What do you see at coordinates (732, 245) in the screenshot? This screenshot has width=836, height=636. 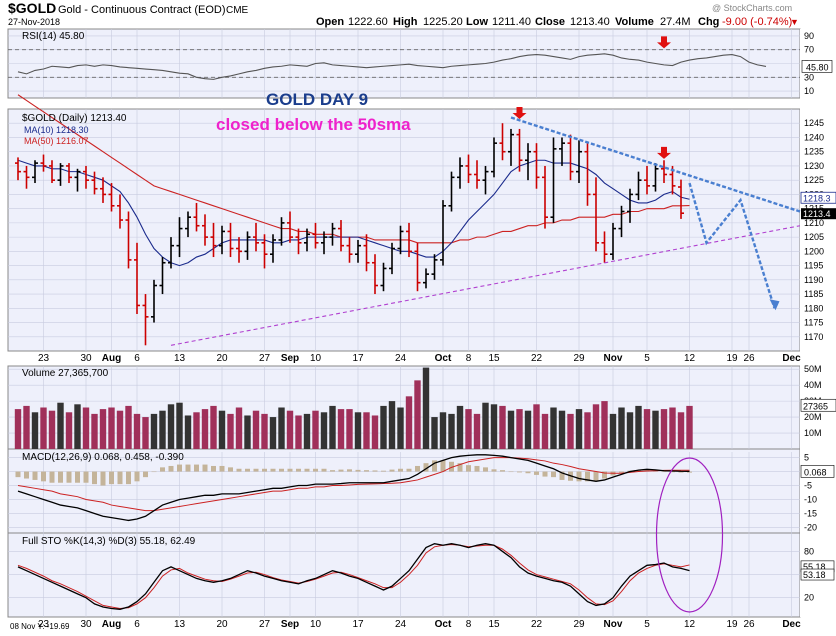 I see `projected-path` at bounding box center [732, 245].